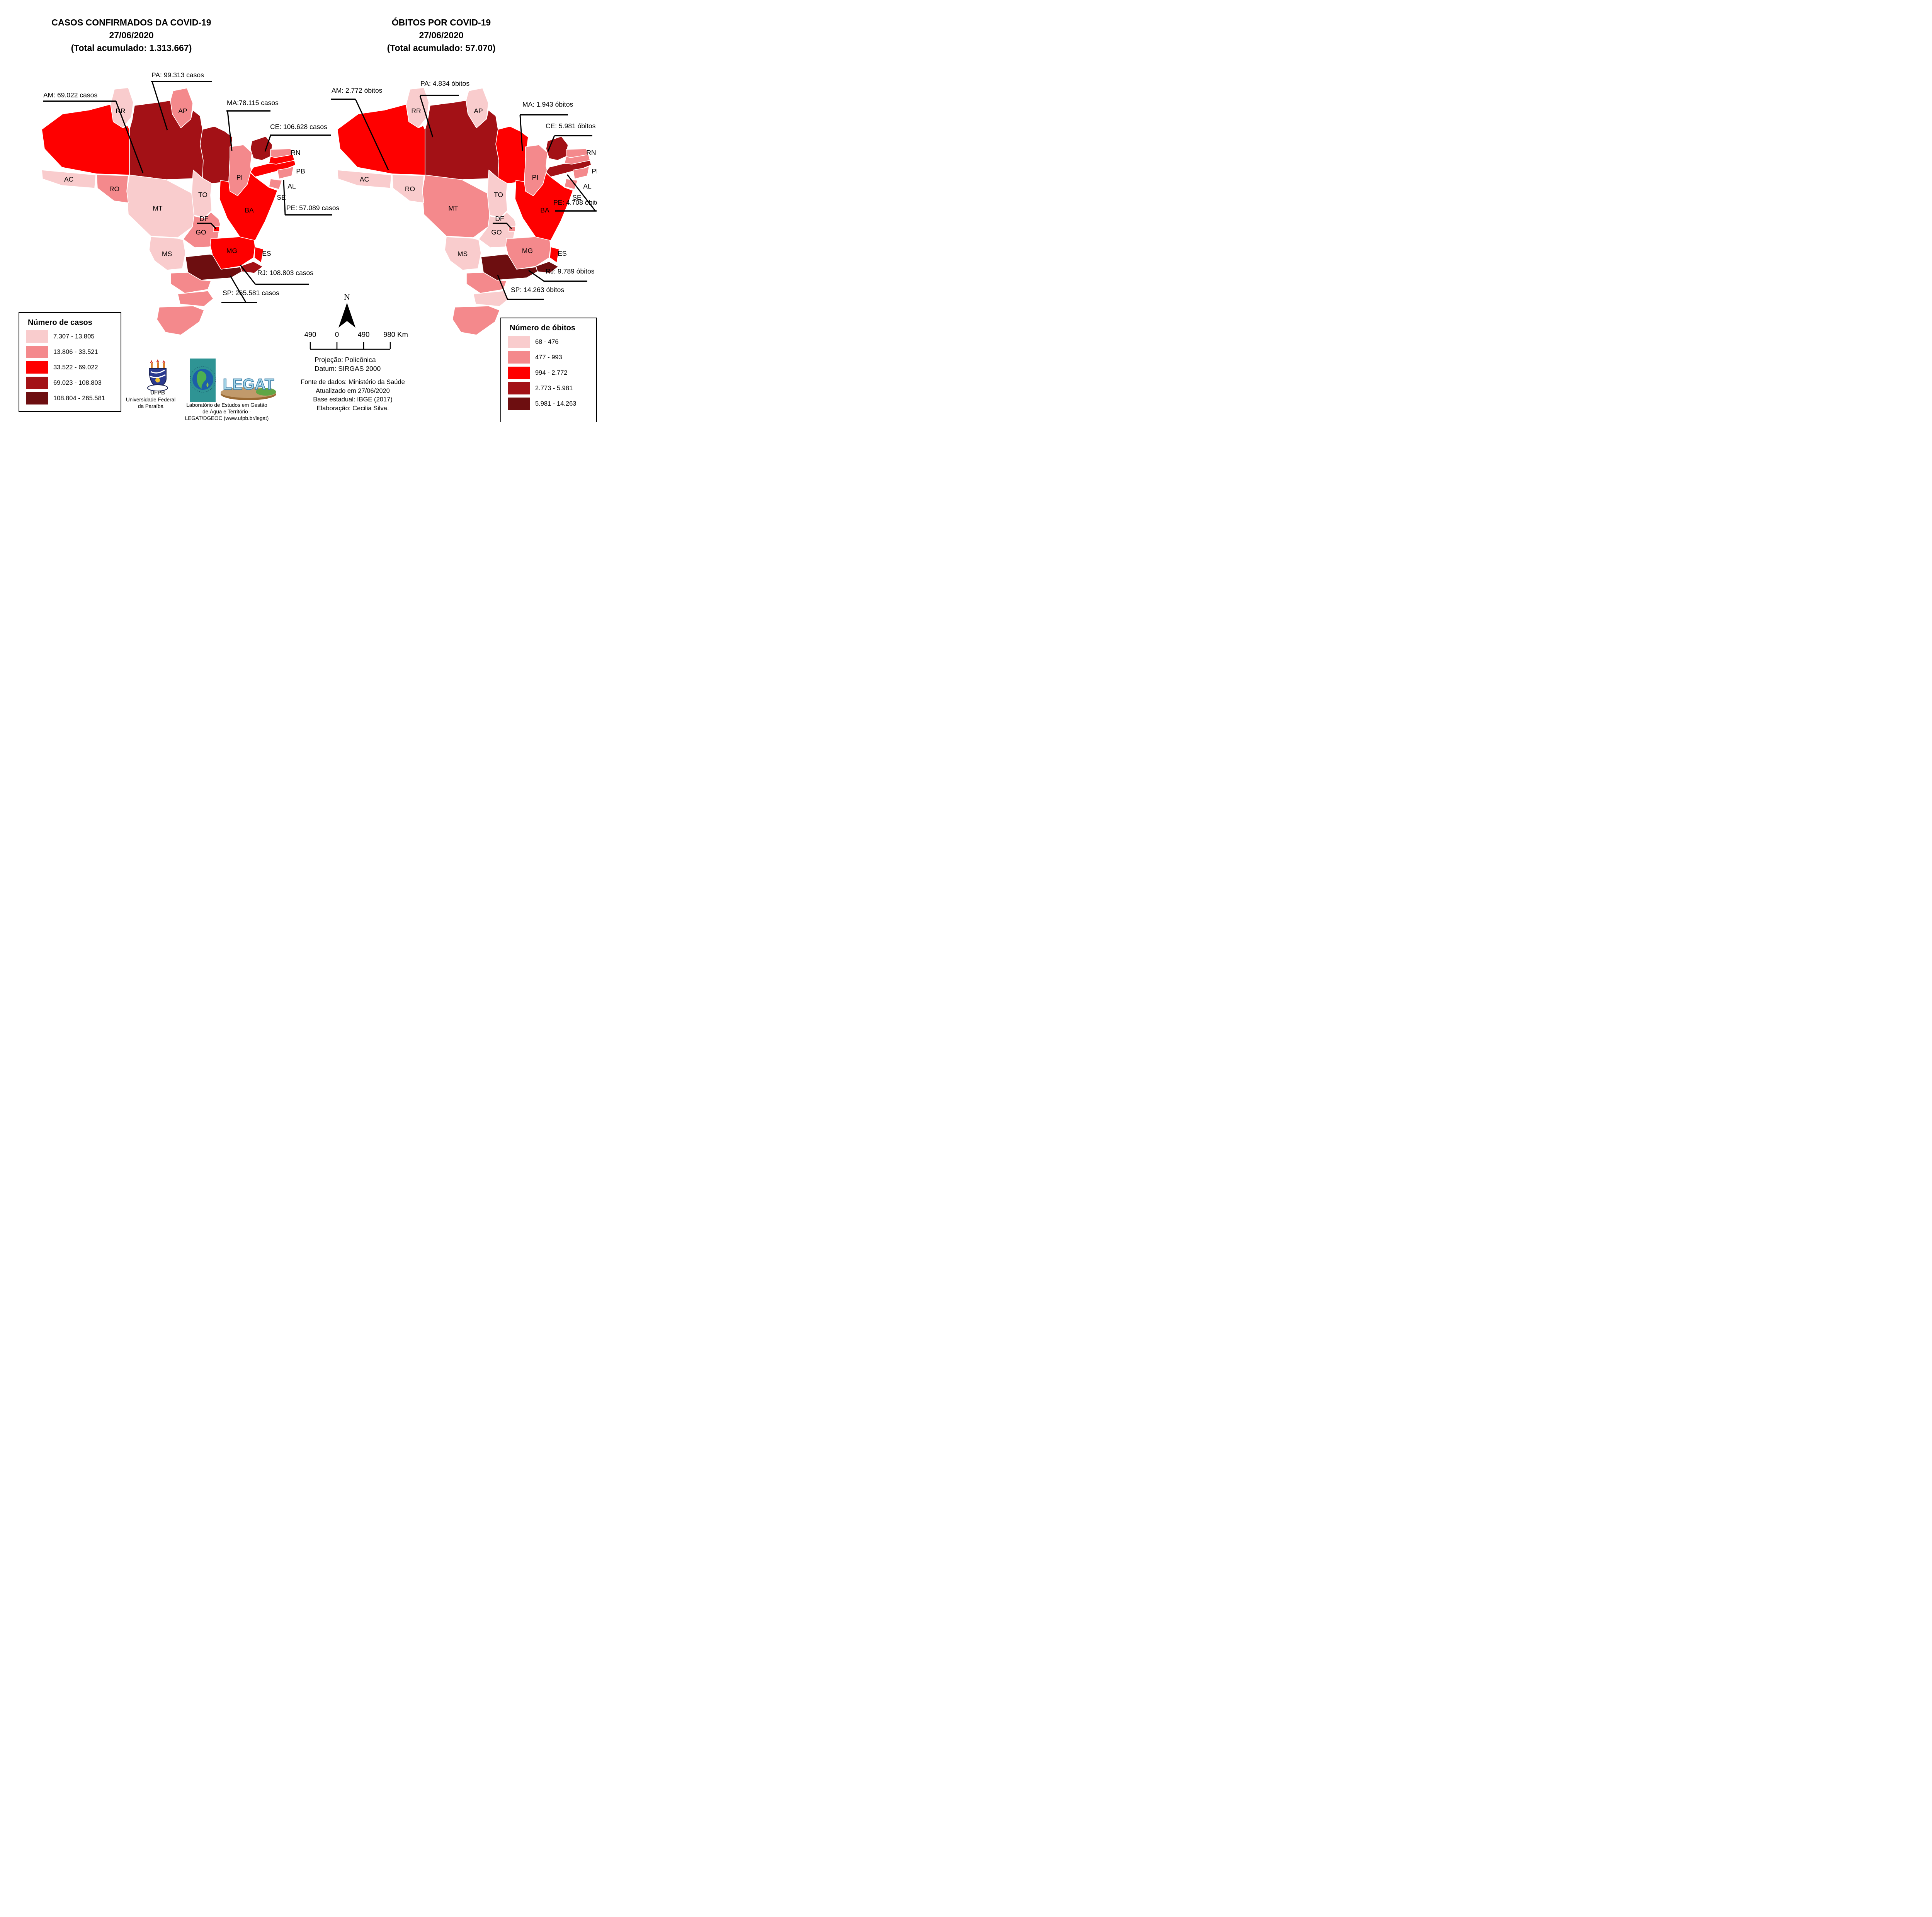 This screenshot has height=1917, width=1932. I want to click on ufpb-crest-logo: UFPB, so click(158, 377).